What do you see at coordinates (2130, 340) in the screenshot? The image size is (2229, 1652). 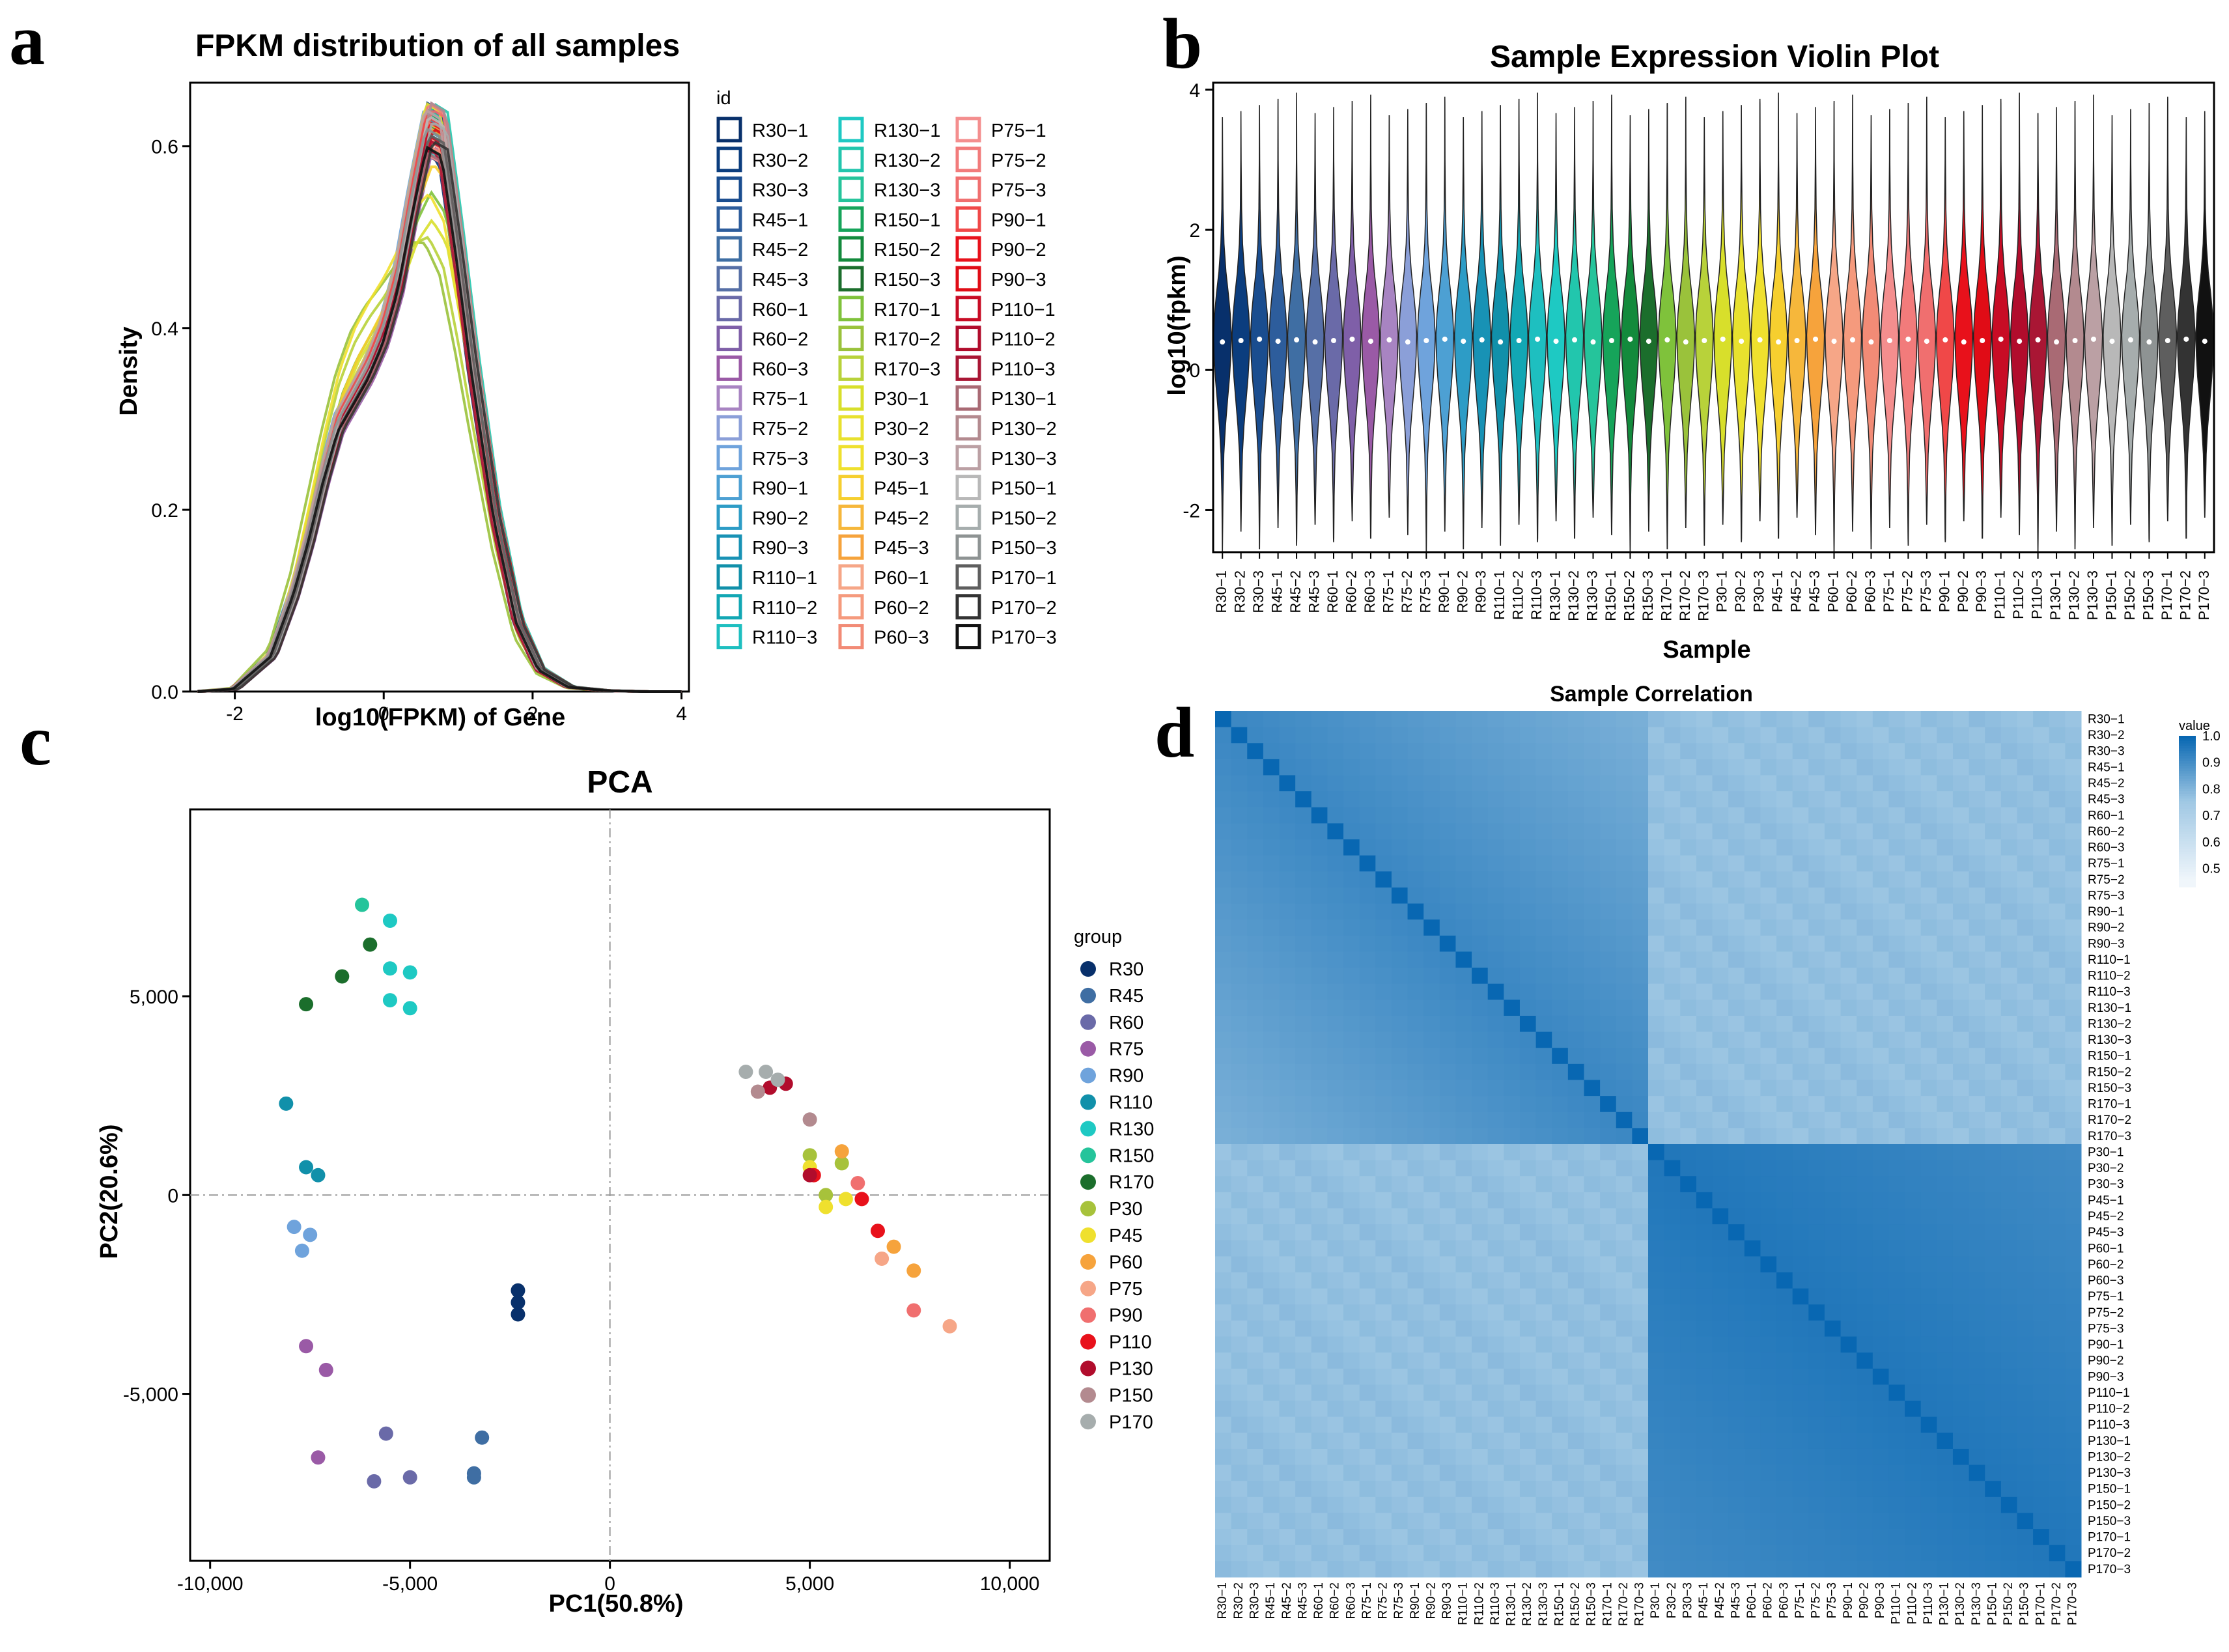 I see `violin-median-point` at bounding box center [2130, 340].